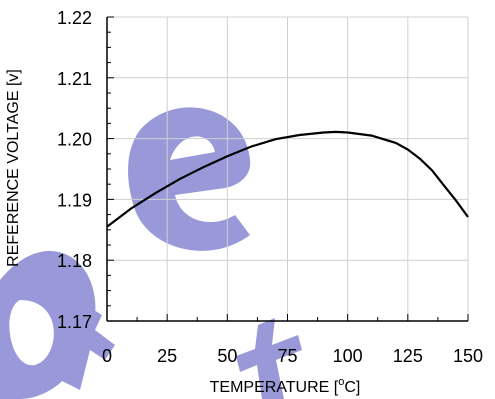  I want to click on x-tick-label: 150, so click(468, 356).